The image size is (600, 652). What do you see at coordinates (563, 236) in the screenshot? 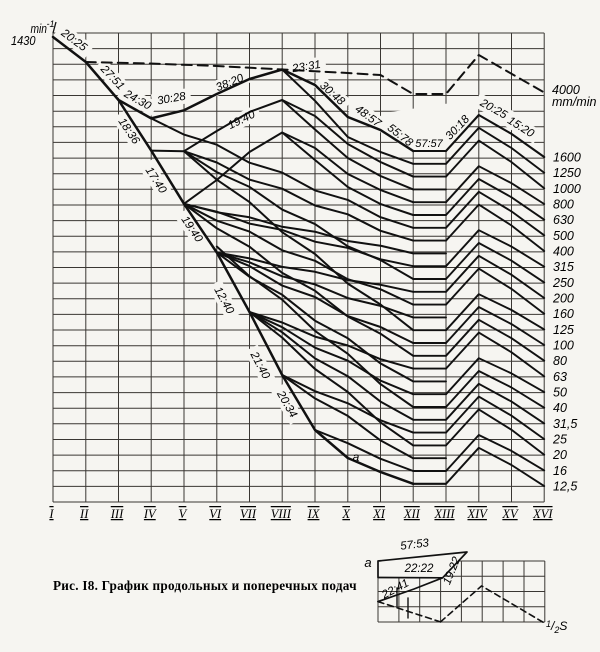
I see `svg-text: 500` at bounding box center [563, 236].